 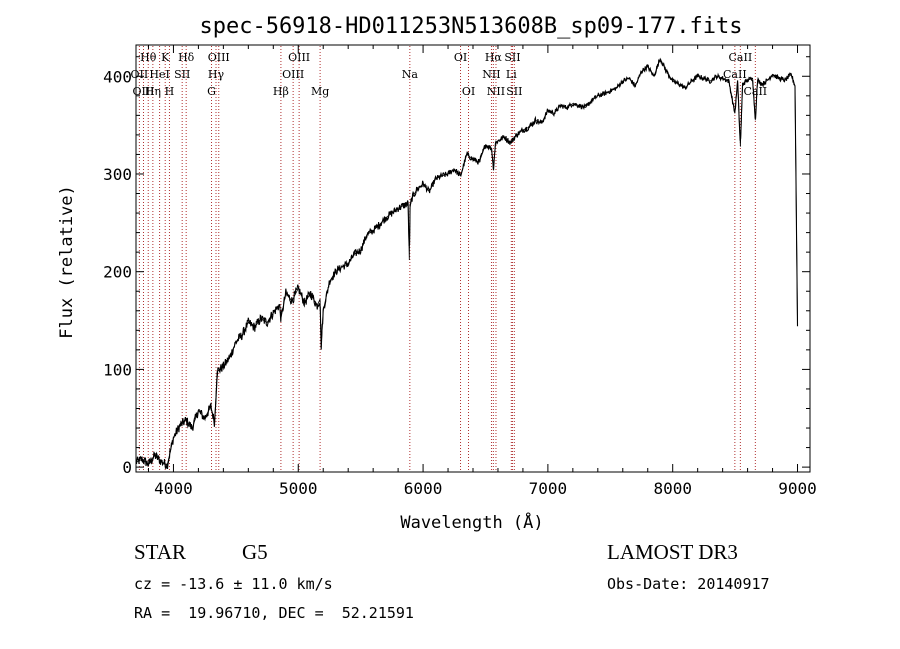 What do you see at coordinates (281, 91) in the screenshot?
I see `line-label: Hβ` at bounding box center [281, 91].